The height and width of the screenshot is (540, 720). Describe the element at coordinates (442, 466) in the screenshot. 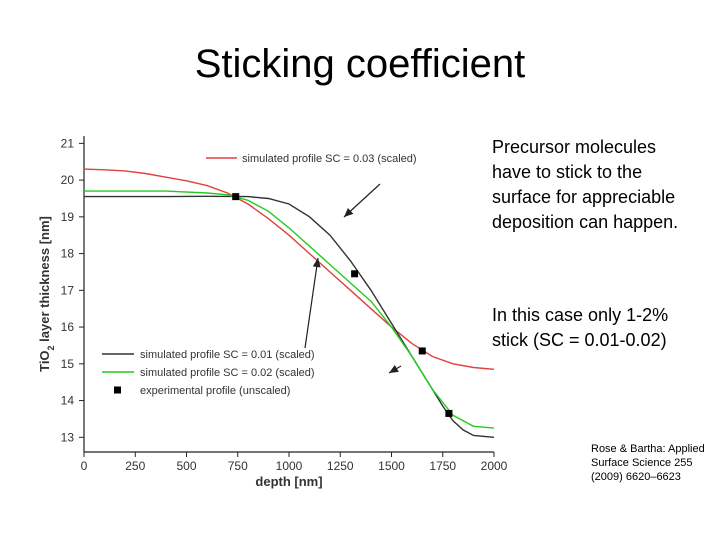

I see `x-tick-label: 1750` at that location.